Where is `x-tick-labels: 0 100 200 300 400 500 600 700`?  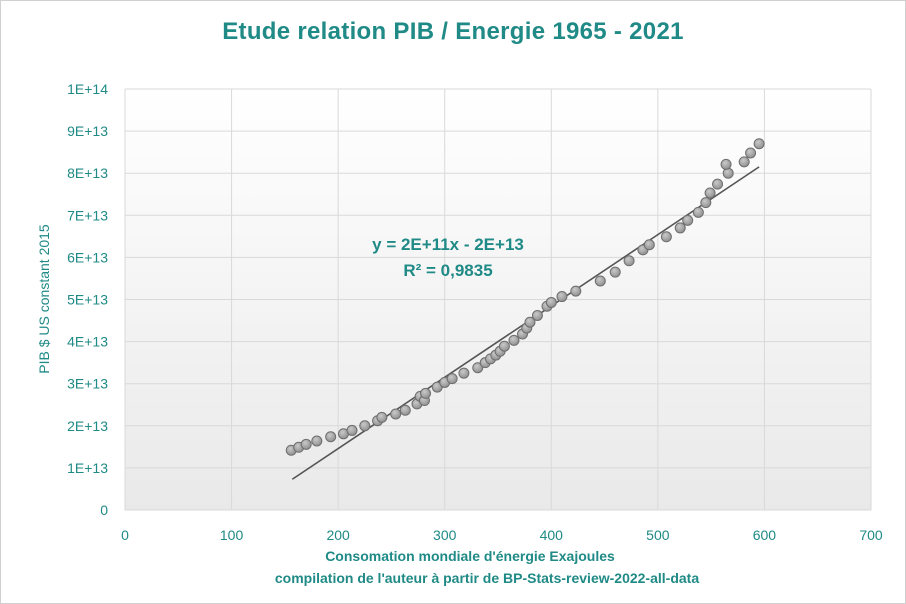 x-tick-labels: 0 100 200 300 400 500 600 700 is located at coordinates (502, 535).